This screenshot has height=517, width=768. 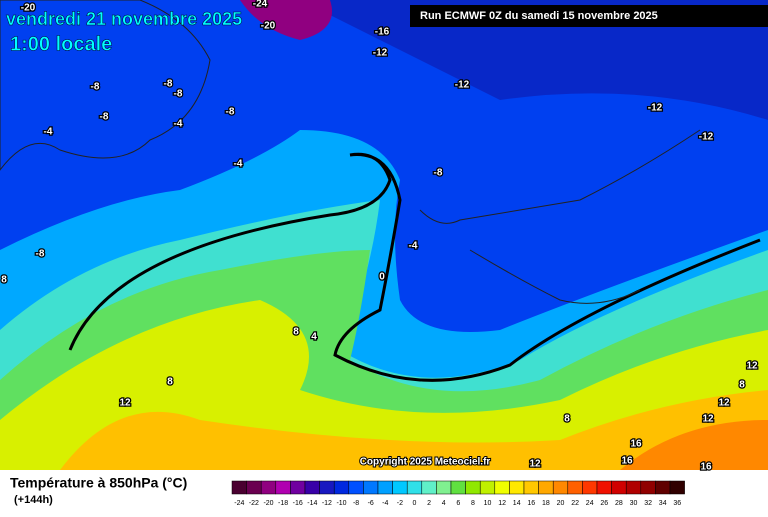 What do you see at coordinates (105, 85) in the screenshot?
I see `greenland-coast` at bounding box center [105, 85].